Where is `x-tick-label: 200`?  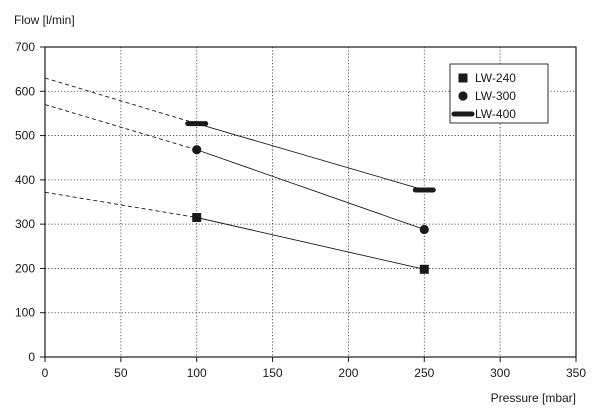 x-tick-label: 200 is located at coordinates (348, 373).